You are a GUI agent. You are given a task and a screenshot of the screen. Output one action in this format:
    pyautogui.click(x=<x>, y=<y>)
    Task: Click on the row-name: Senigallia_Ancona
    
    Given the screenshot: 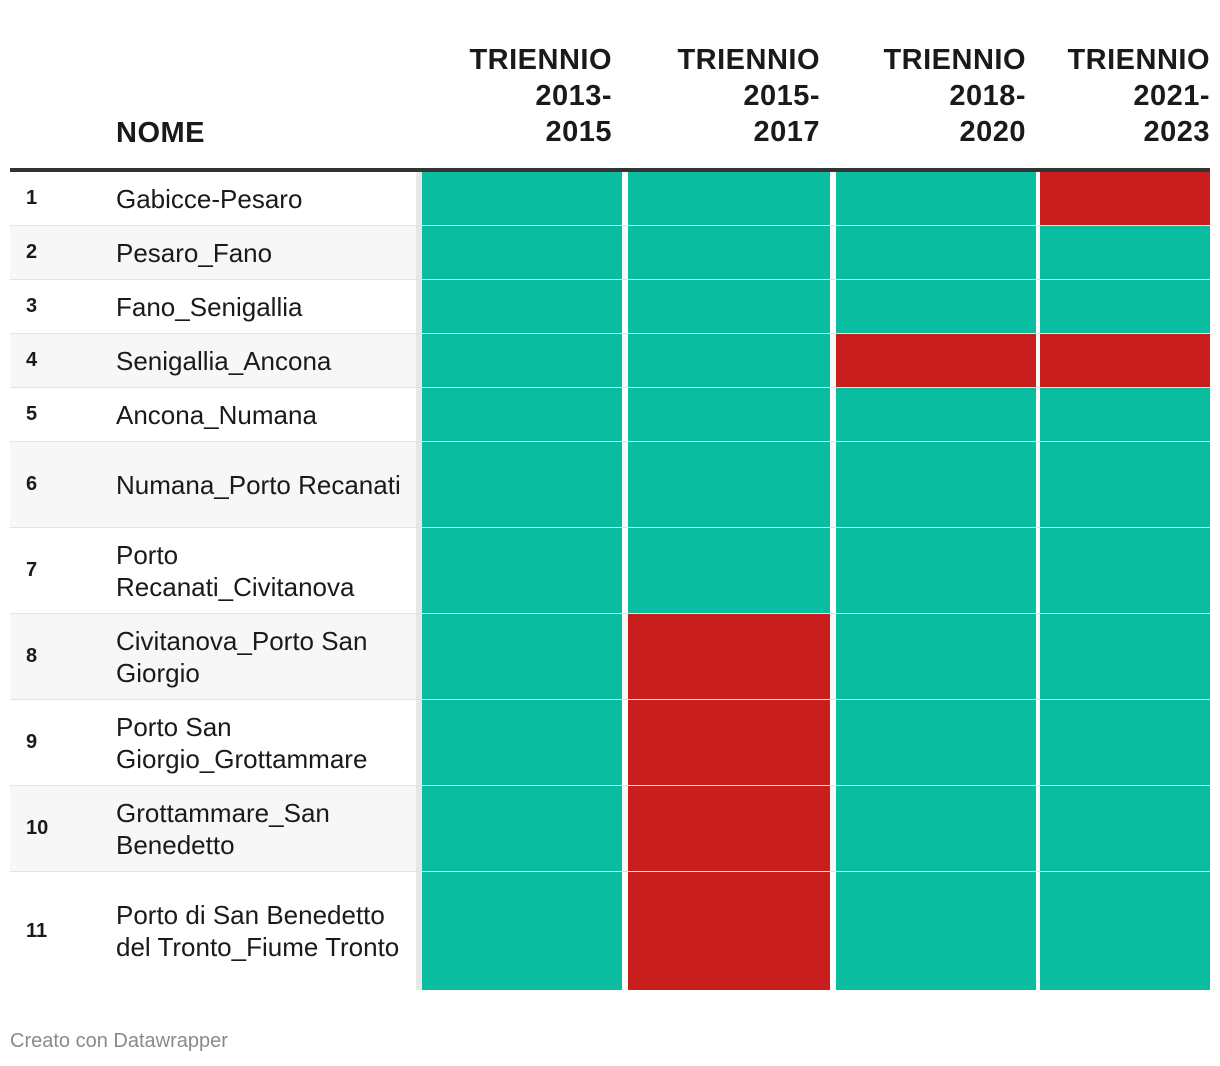 What is the action you would take?
    pyautogui.click(x=224, y=360)
    